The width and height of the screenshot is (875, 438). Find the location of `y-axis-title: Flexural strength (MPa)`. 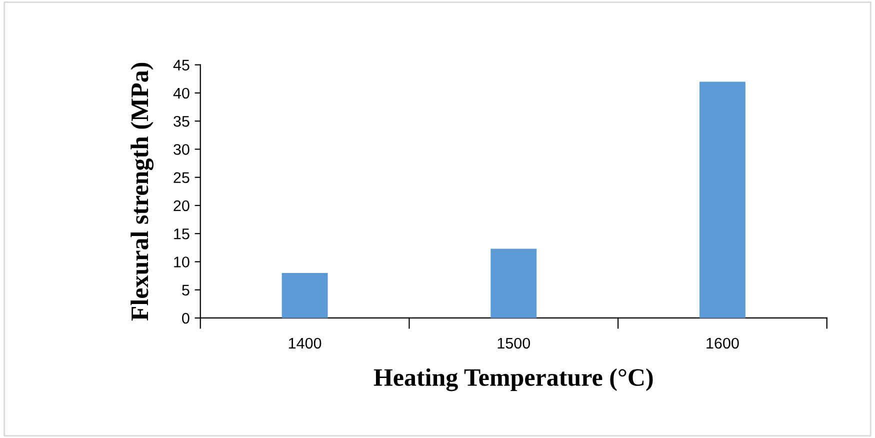

y-axis-title: Flexural strength (MPa) is located at coordinates (142, 191).